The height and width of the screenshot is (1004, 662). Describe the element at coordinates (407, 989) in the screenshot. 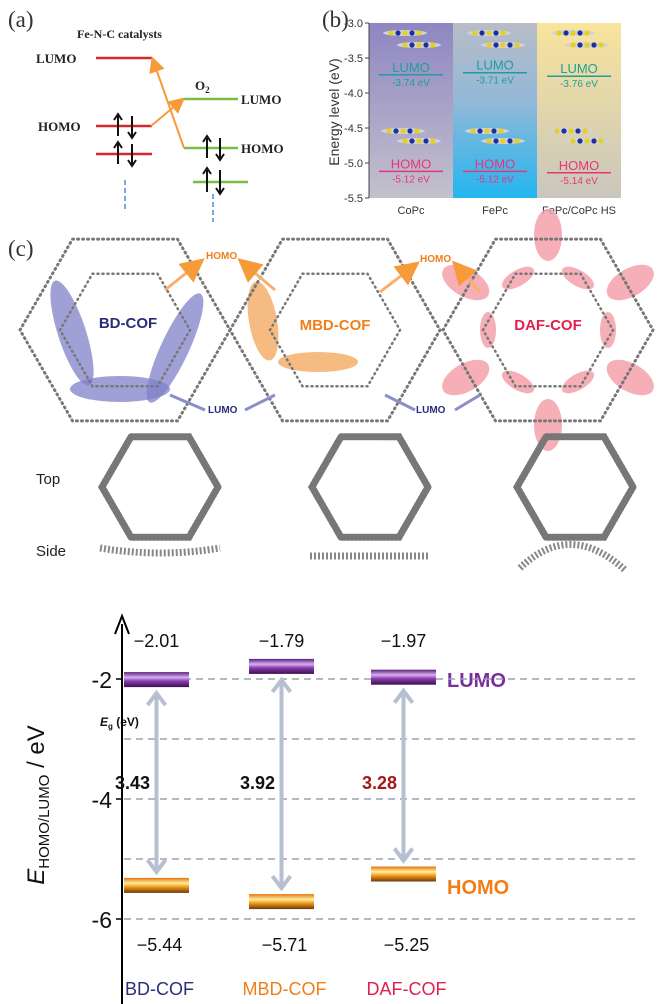

I see `category-label-2: DAF-COF` at that location.